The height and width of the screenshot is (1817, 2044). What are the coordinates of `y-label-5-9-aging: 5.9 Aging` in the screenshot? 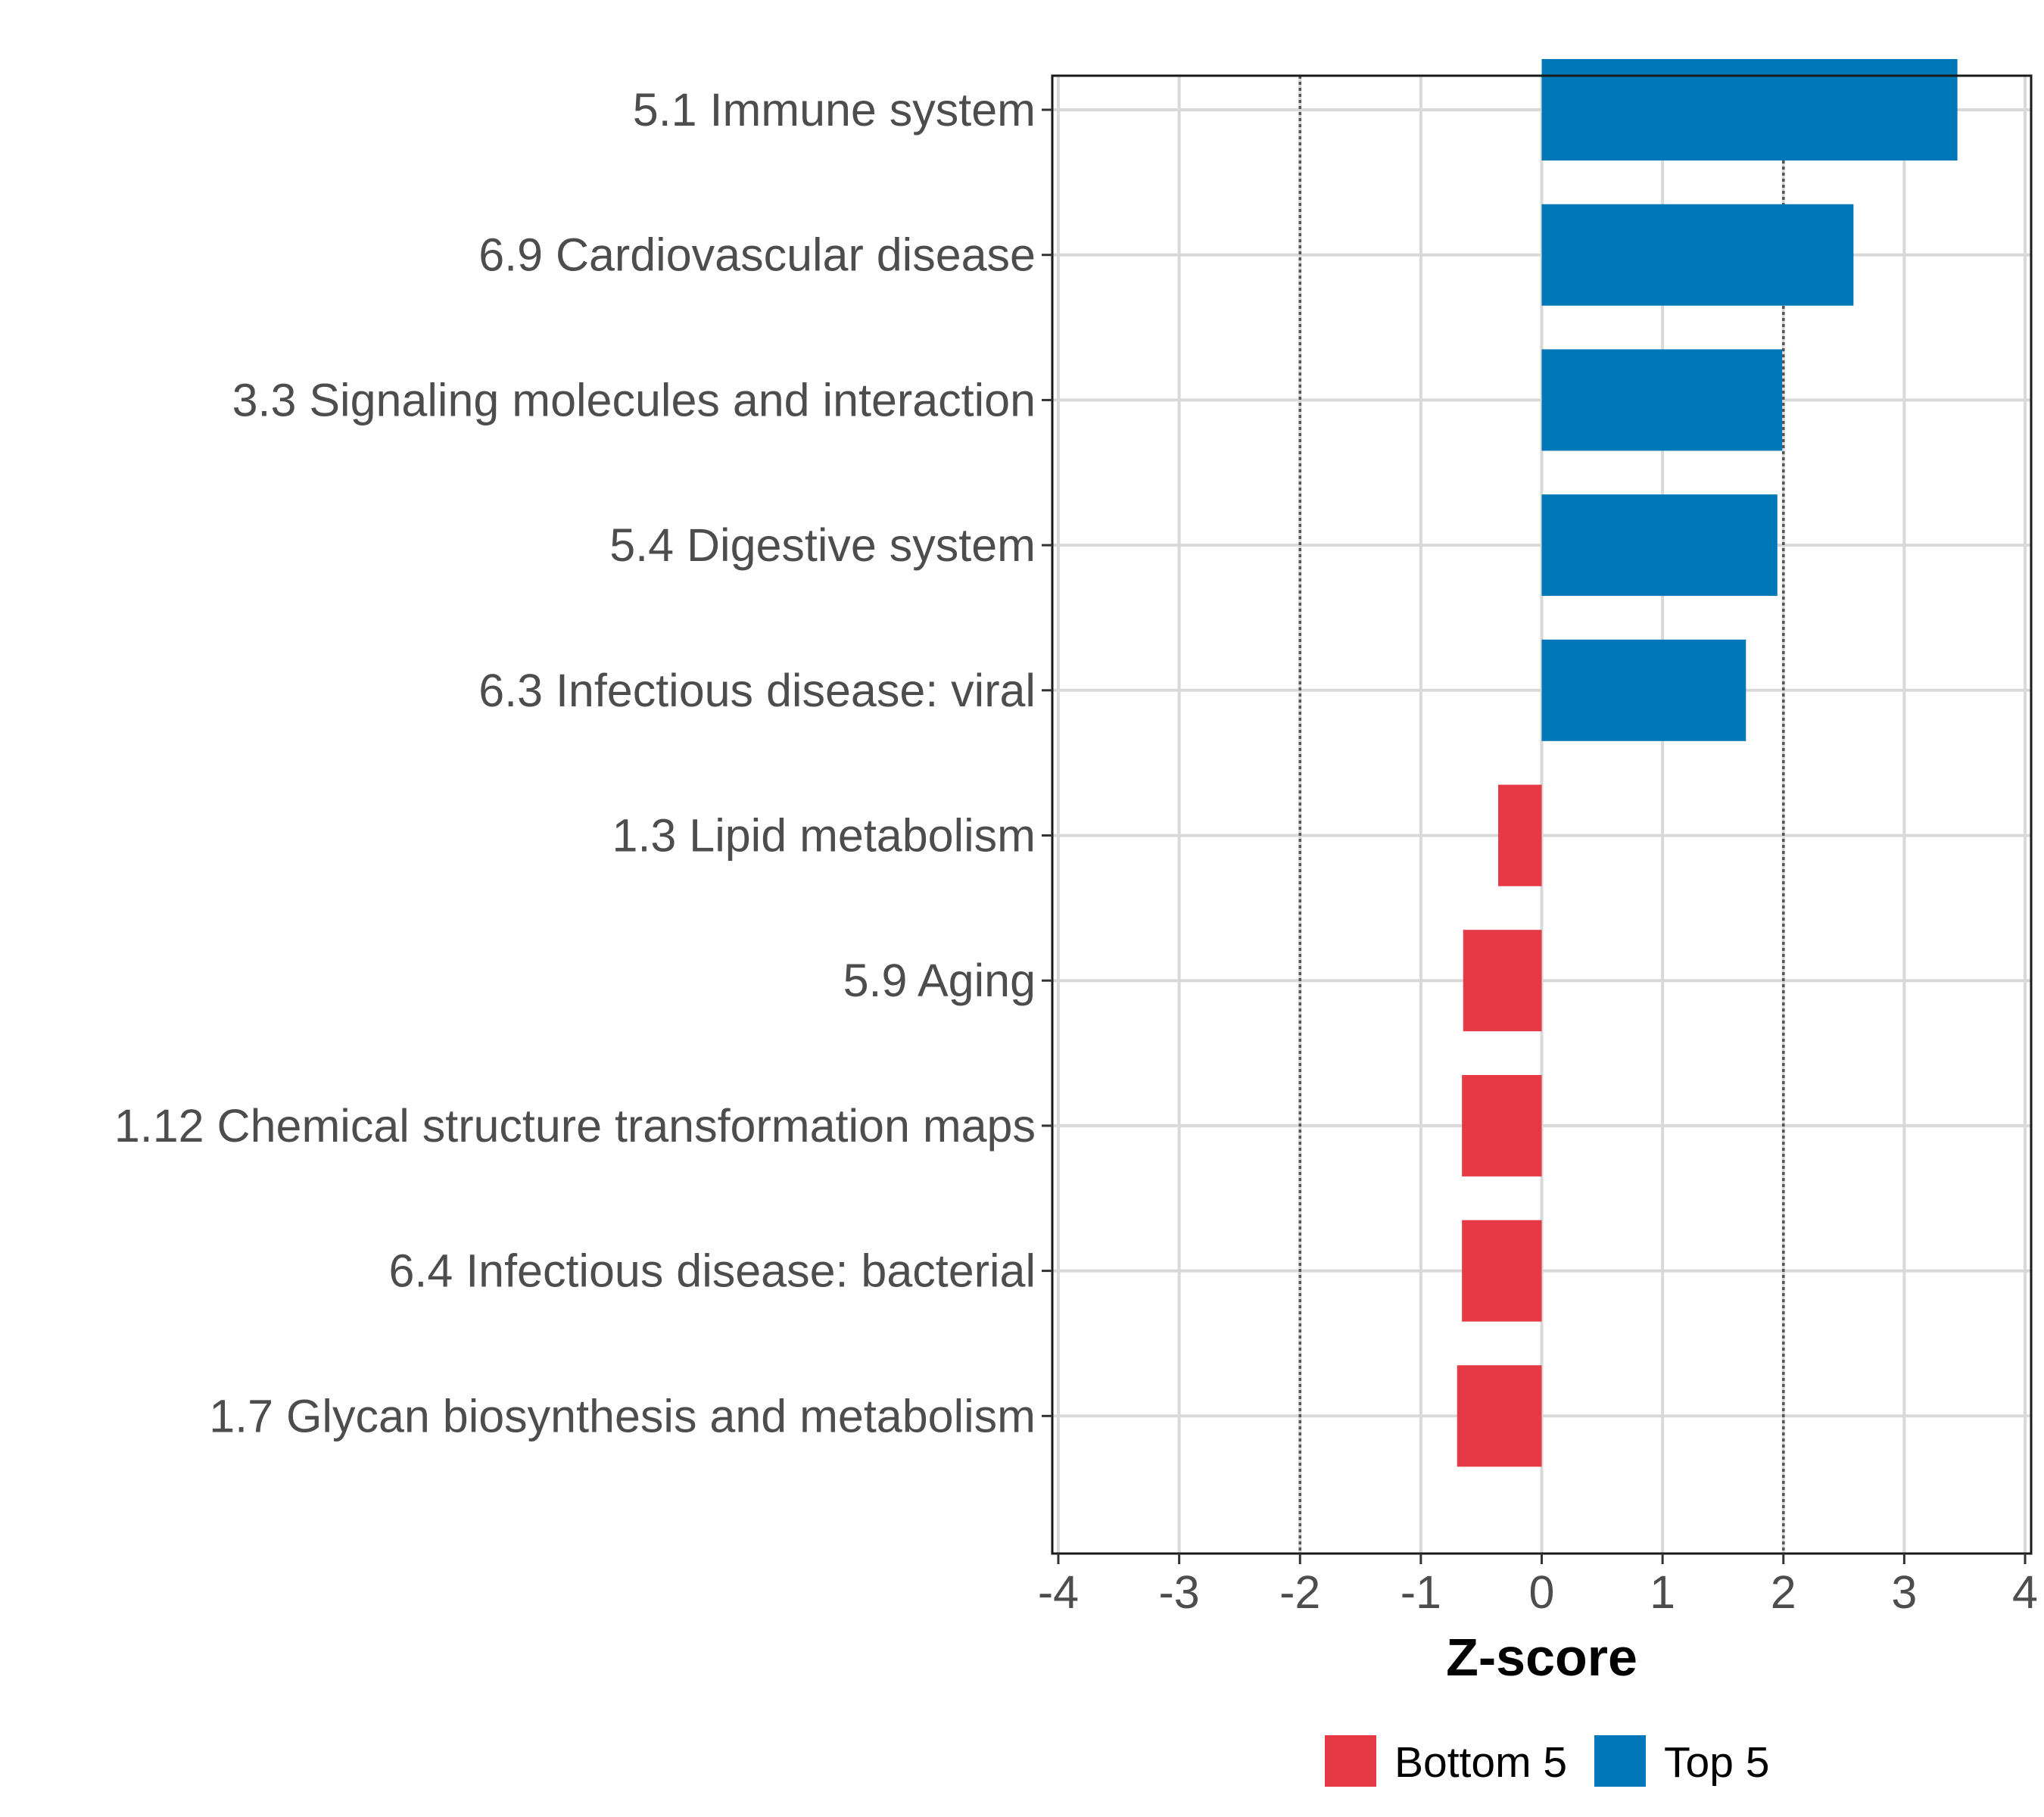 It's located at (939, 980).